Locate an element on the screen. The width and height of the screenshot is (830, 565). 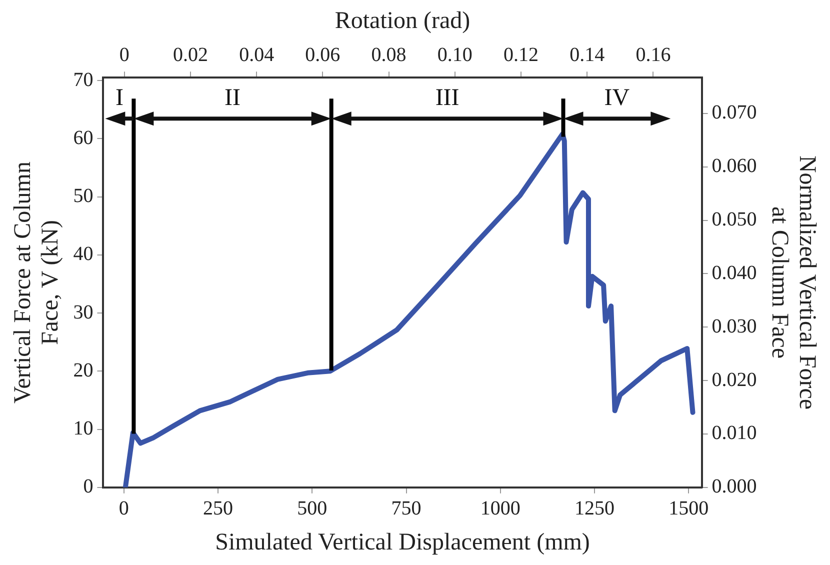
annotation: I is located at coordinates (119, 97).